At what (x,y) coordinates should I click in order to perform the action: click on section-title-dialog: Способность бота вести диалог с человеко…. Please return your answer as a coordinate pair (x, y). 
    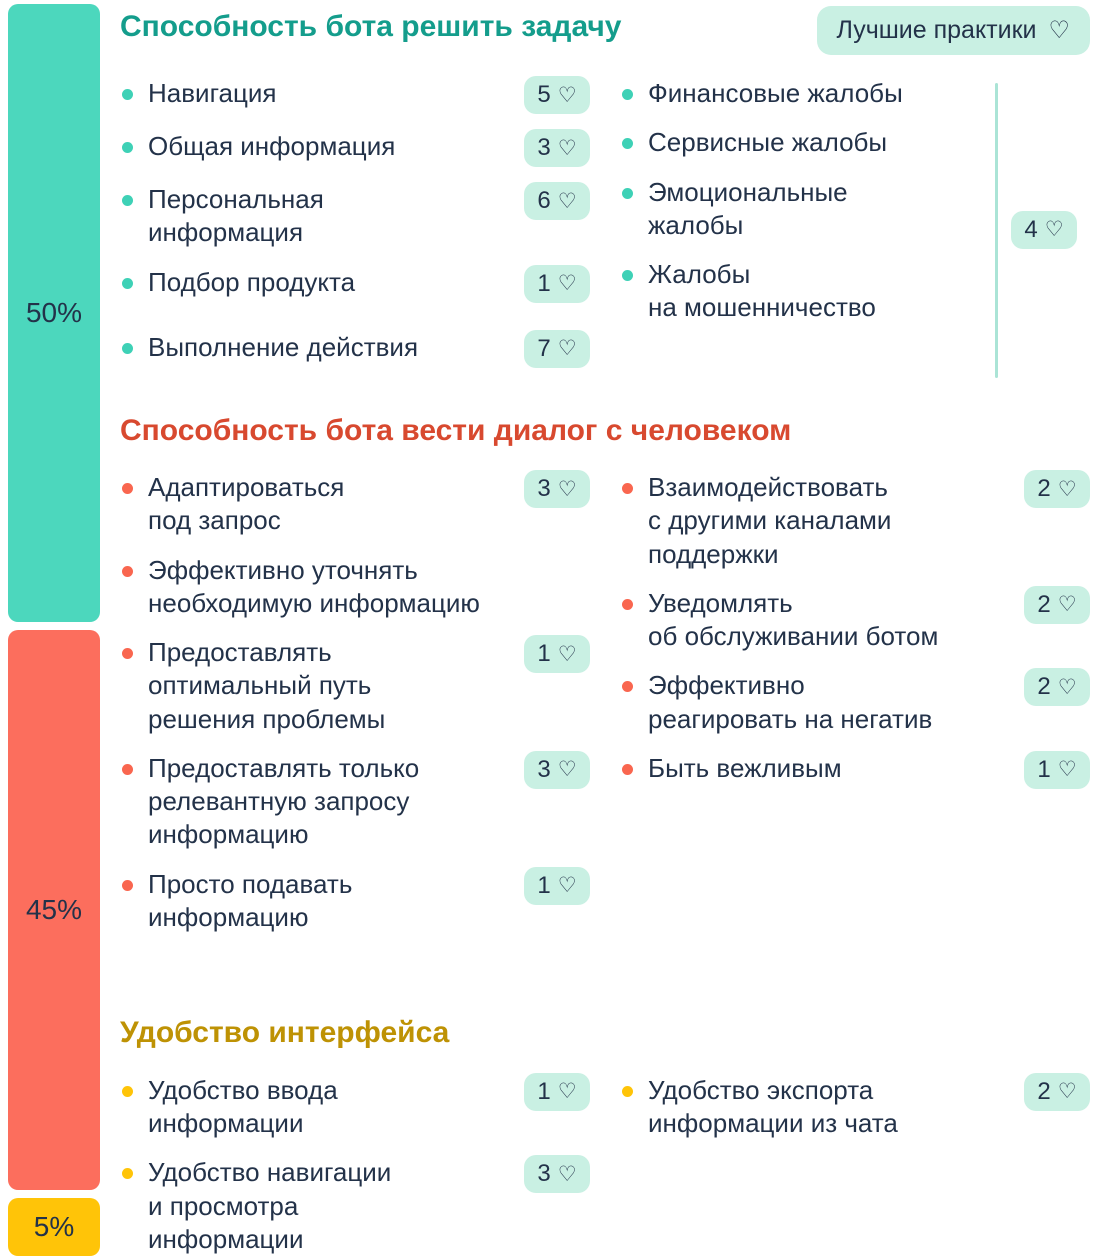
    Looking at the image, I should click on (456, 430).